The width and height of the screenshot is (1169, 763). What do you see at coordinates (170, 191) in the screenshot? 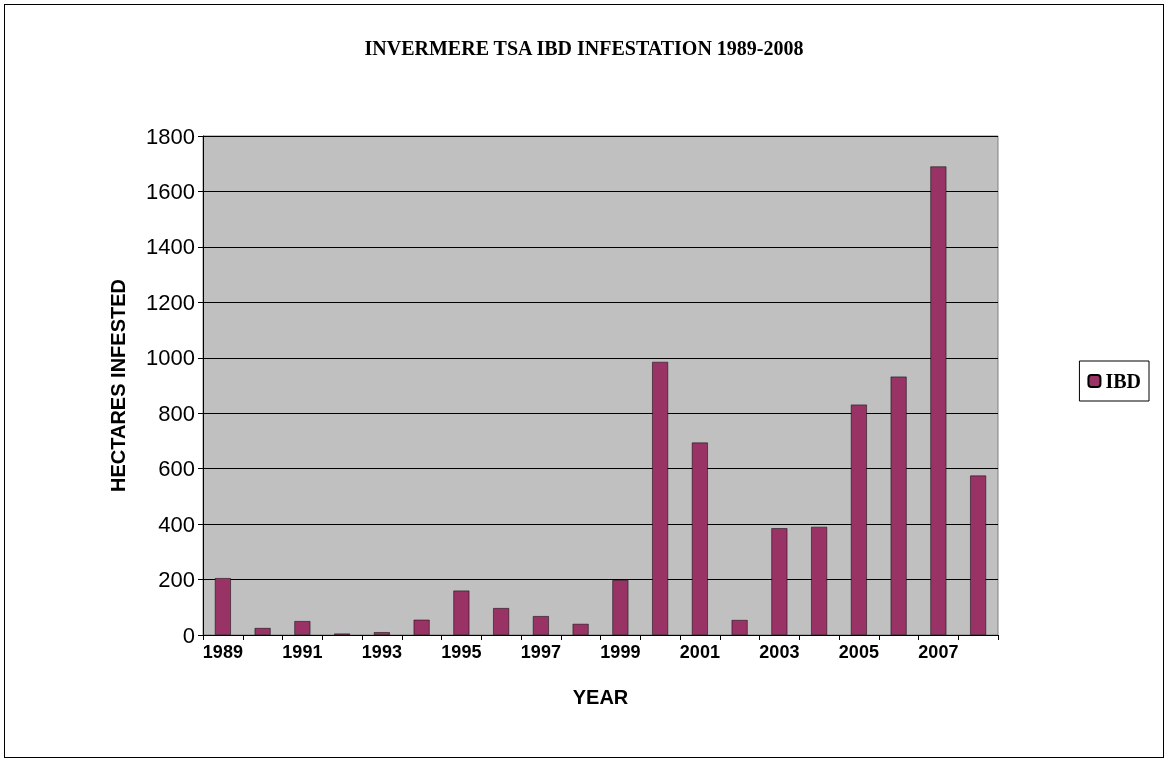
I see `y-tick-label: 1600` at bounding box center [170, 191].